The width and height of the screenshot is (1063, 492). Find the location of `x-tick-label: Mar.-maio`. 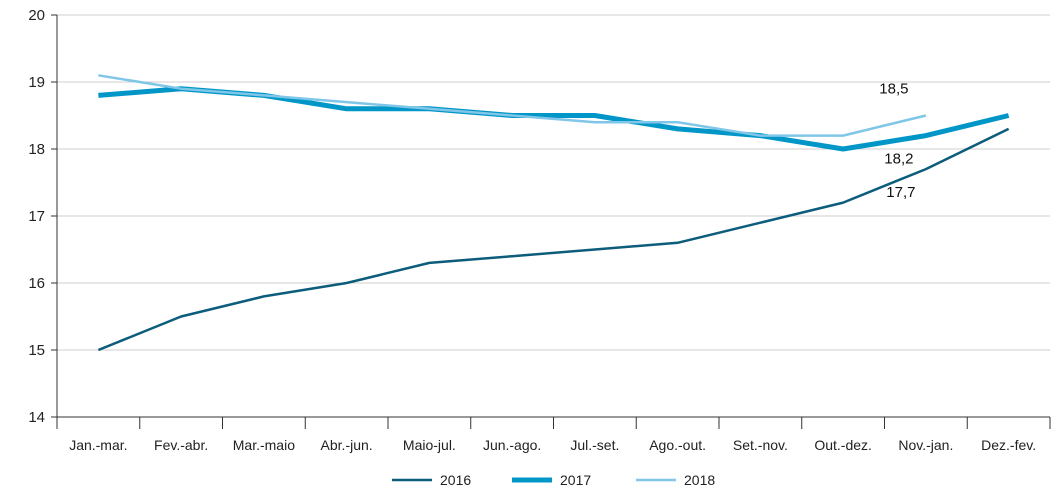

x-tick-label: Mar.-maio is located at coordinates (264, 445).